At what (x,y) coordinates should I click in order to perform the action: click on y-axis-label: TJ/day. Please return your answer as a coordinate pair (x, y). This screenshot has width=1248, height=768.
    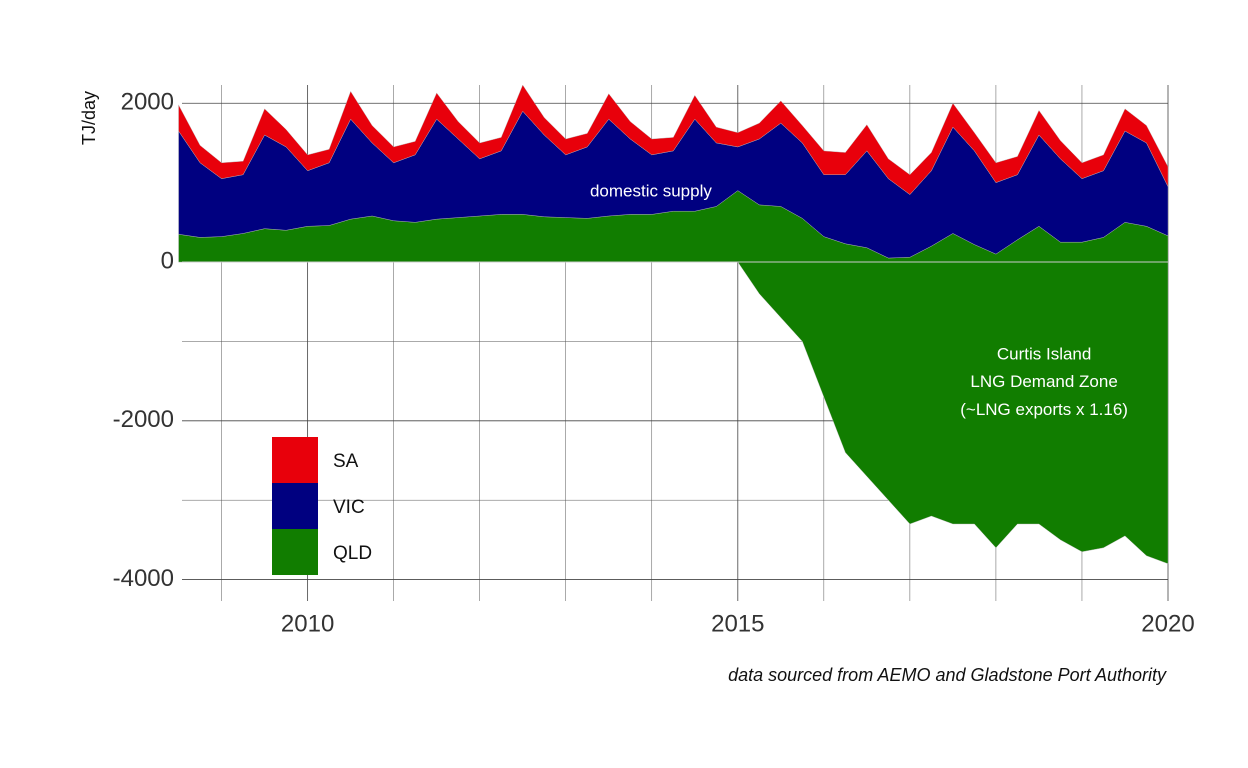
    Looking at the image, I should click on (89, 118).